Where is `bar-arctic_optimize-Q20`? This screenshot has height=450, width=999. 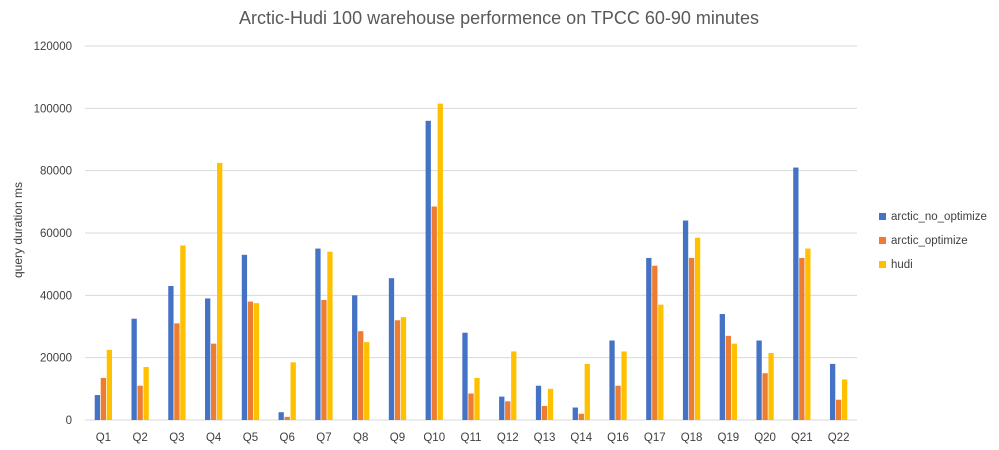 bar-arctic_optimize-Q20 is located at coordinates (765, 396).